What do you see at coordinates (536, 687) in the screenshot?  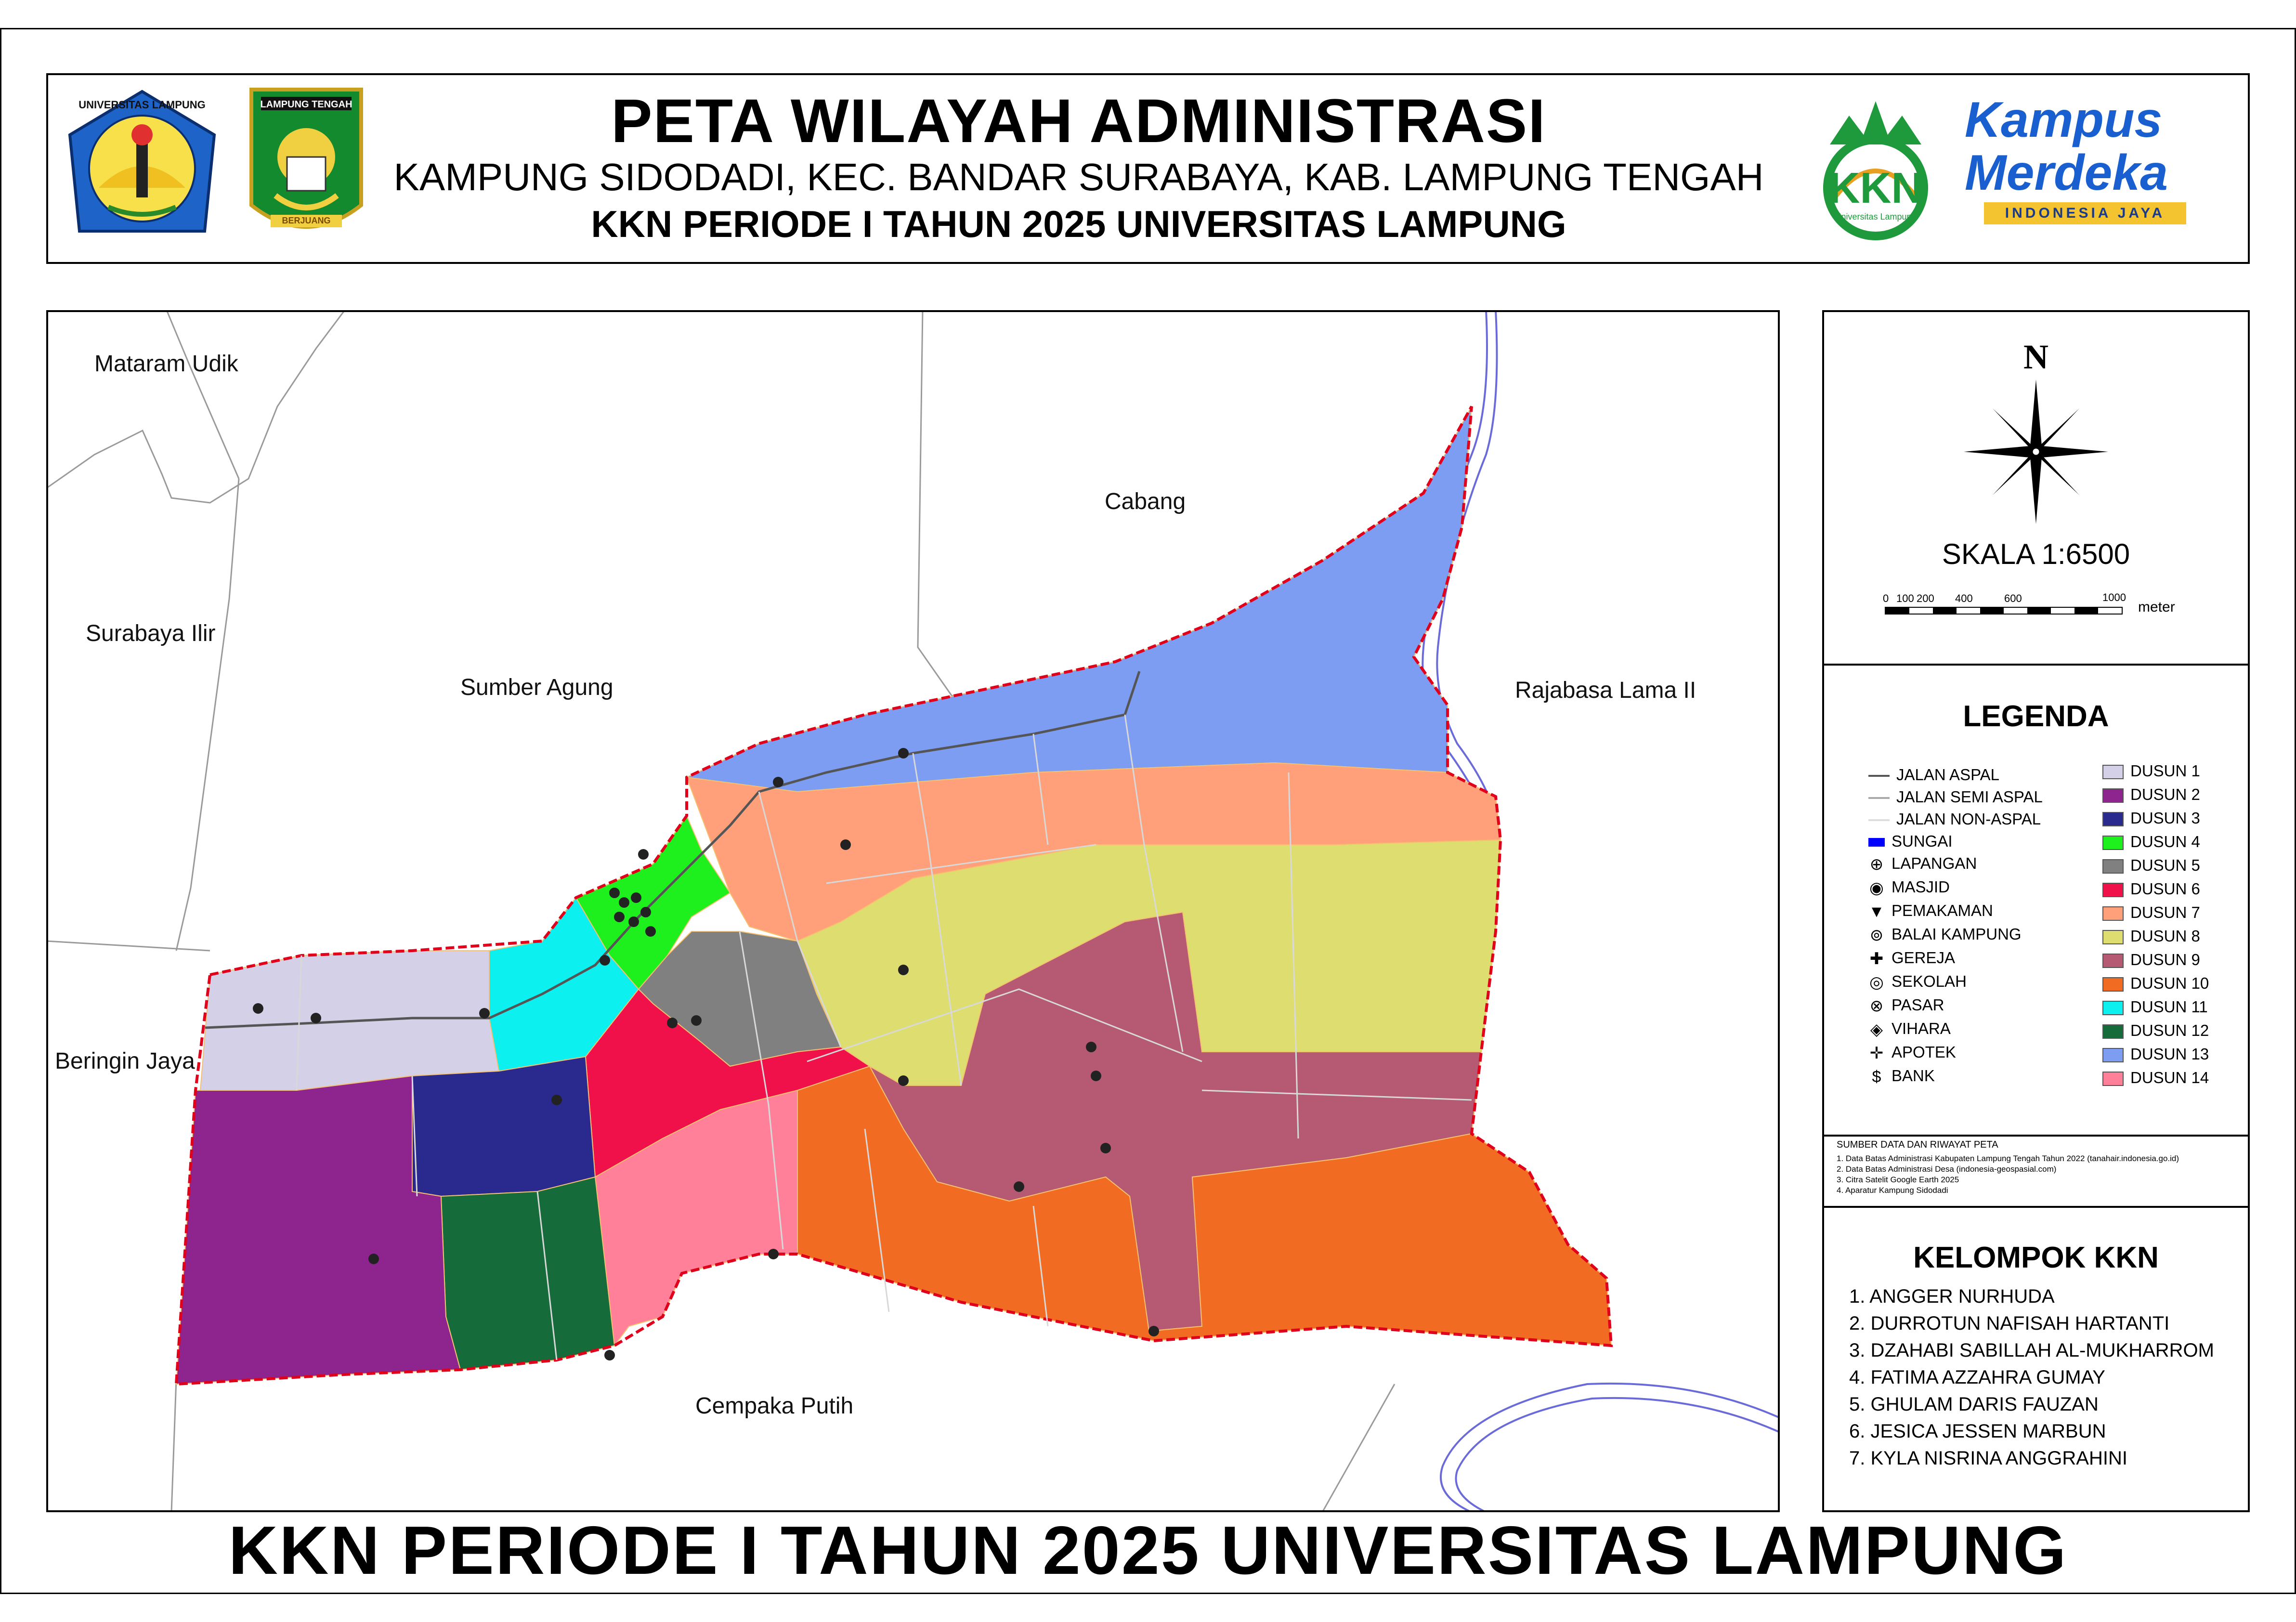 I see `neighbor-label-sumber-agung: Sumber Agung` at bounding box center [536, 687].